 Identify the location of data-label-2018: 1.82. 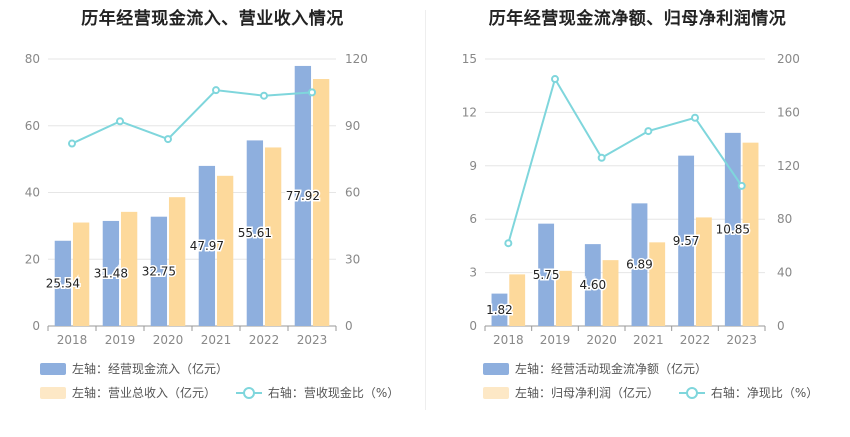
(499, 310).